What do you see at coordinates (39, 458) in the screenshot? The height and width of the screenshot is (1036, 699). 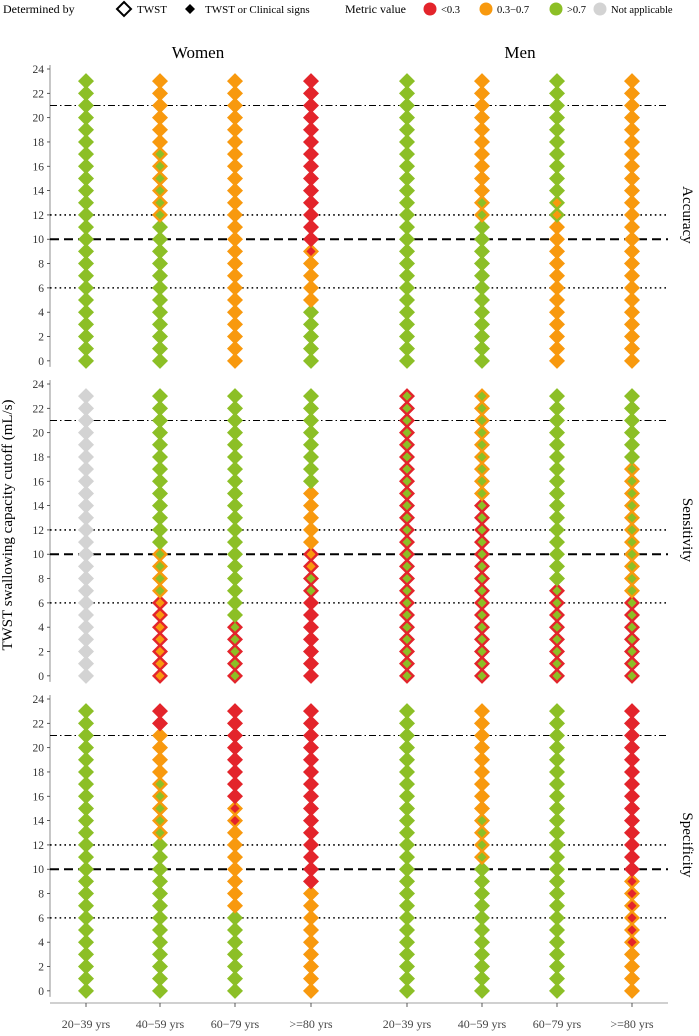 I see `y-tick-label: 18` at bounding box center [39, 458].